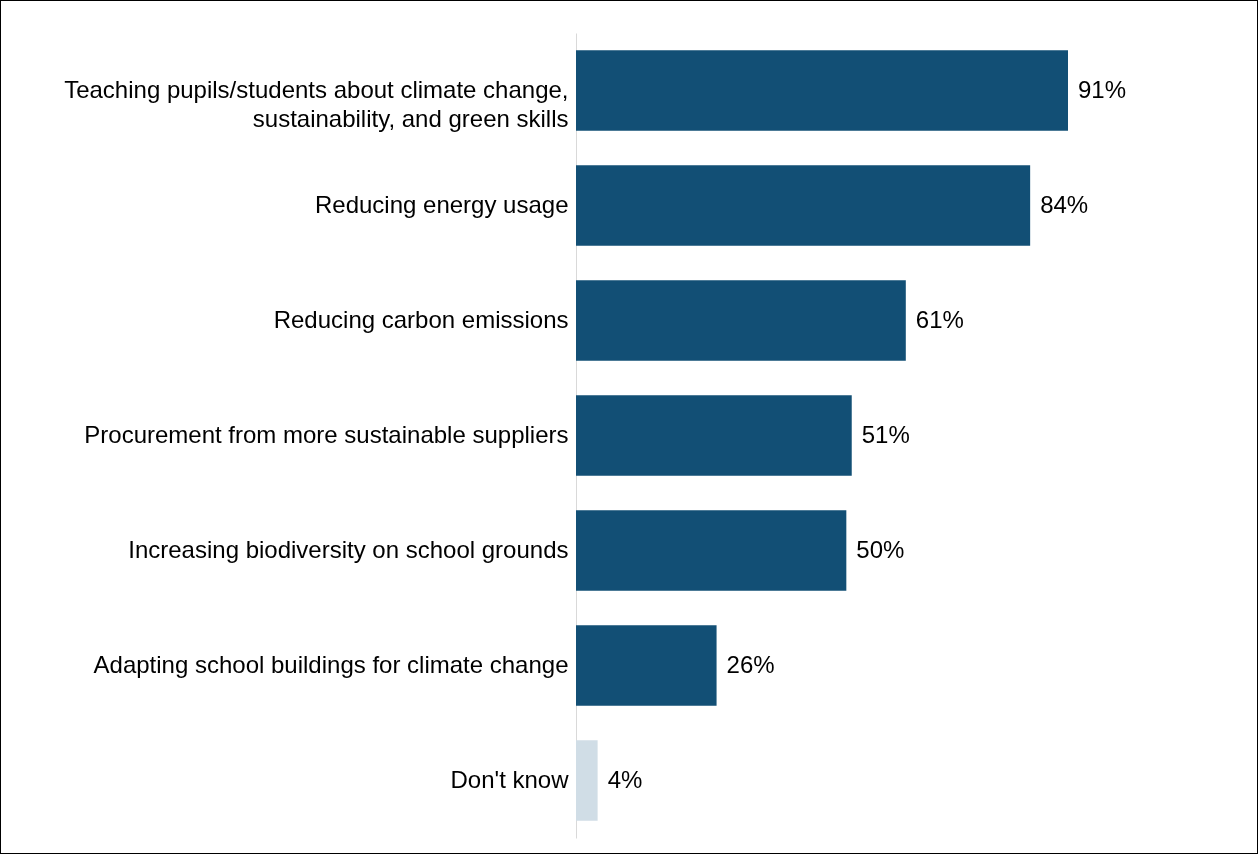 The image size is (1260, 856). I want to click on data-label: 50%, so click(880, 549).